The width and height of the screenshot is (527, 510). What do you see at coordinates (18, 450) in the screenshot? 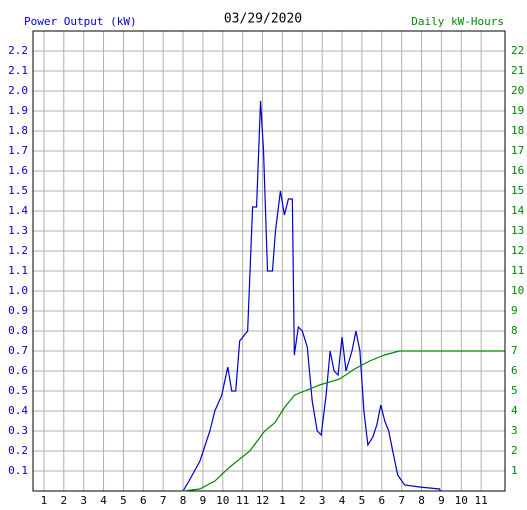
I see `y-tick-label: 0.2` at bounding box center [18, 450].